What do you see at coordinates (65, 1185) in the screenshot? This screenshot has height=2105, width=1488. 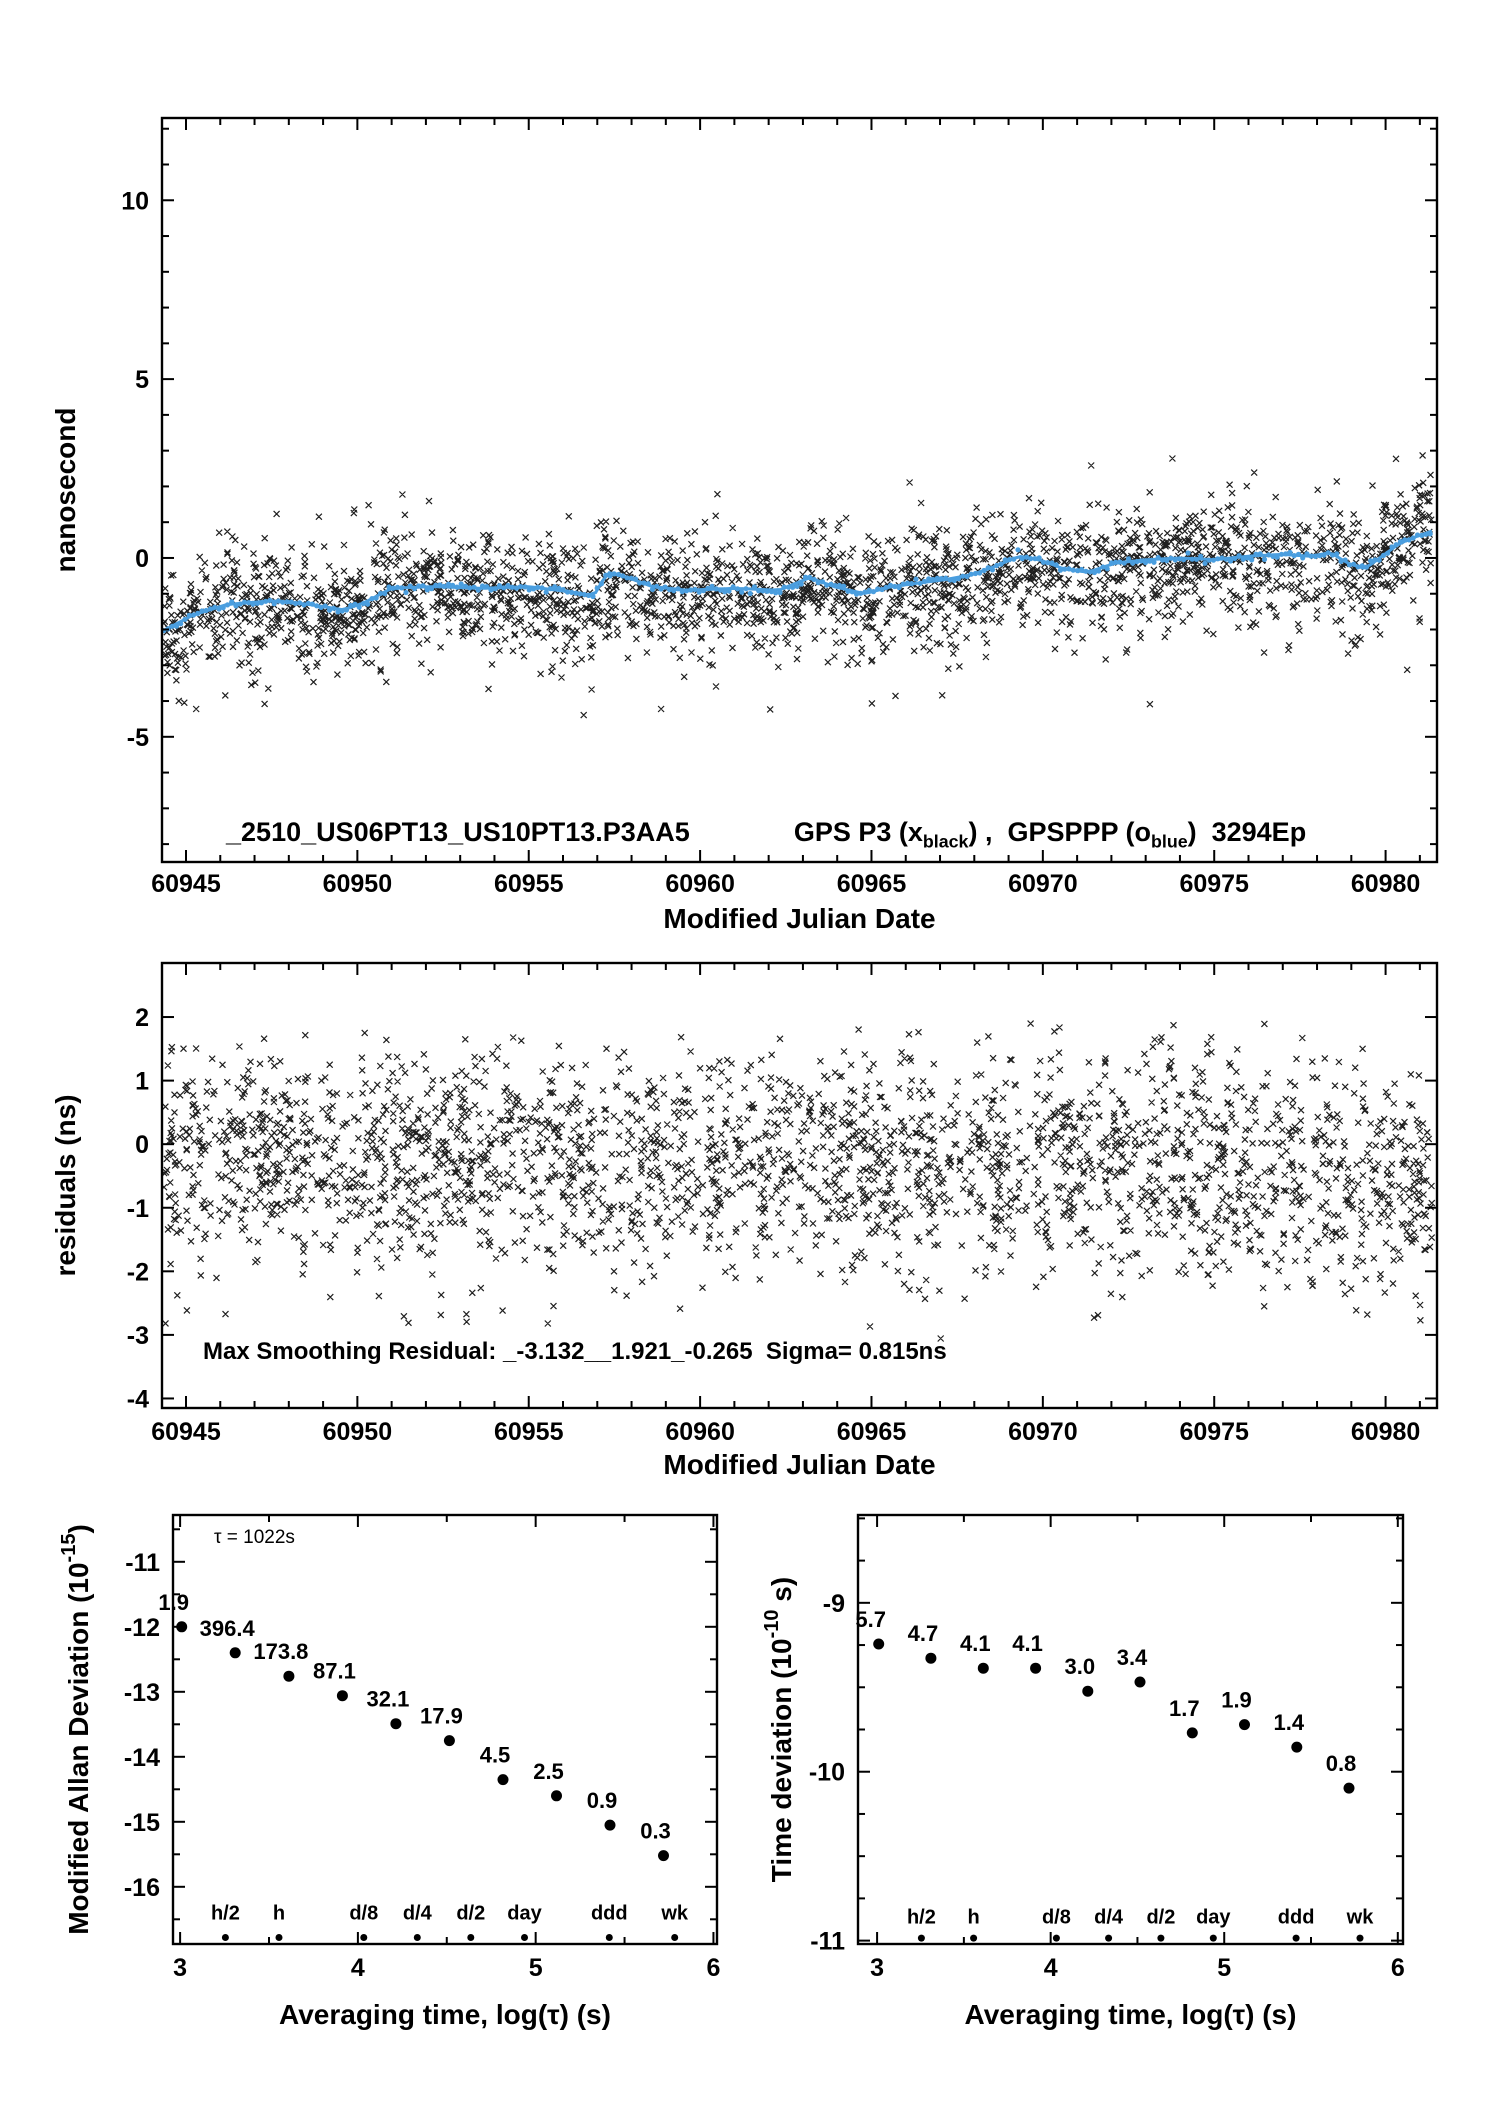 I see `residuals-ylabel: residuals (ns)` at bounding box center [65, 1185].